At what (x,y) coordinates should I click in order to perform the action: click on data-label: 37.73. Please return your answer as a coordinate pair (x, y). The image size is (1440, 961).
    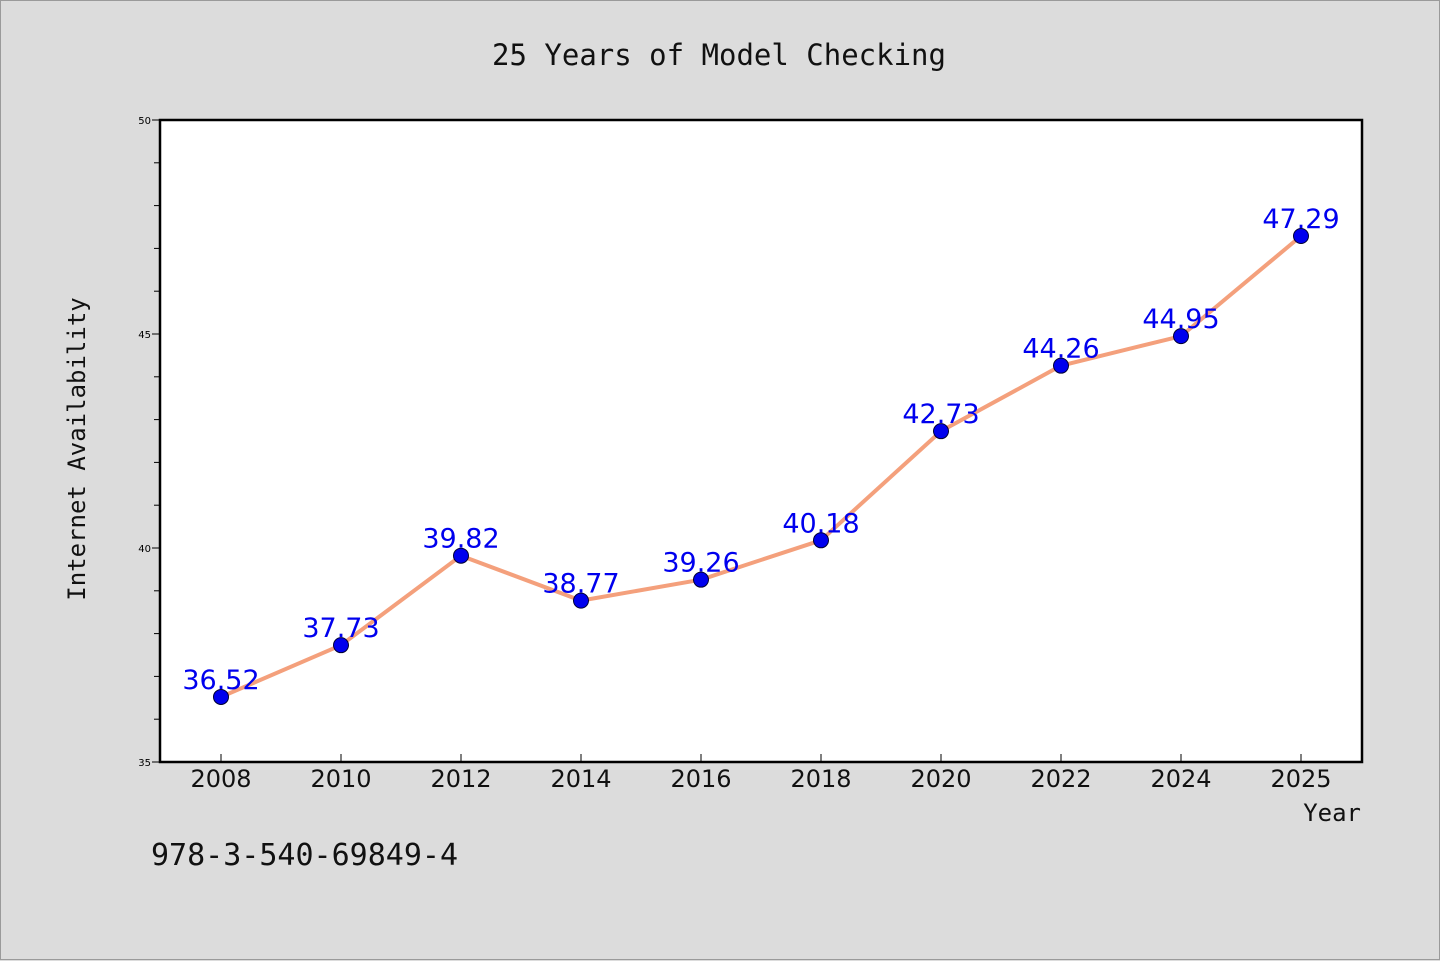
    Looking at the image, I should click on (340, 628).